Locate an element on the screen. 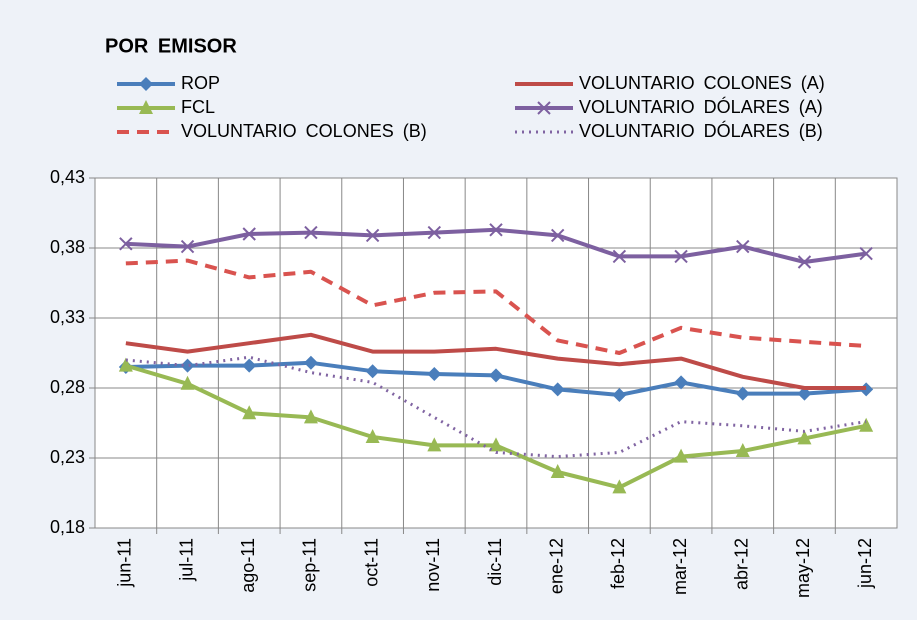  chart-title: POR EMISOR is located at coordinates (171, 46).